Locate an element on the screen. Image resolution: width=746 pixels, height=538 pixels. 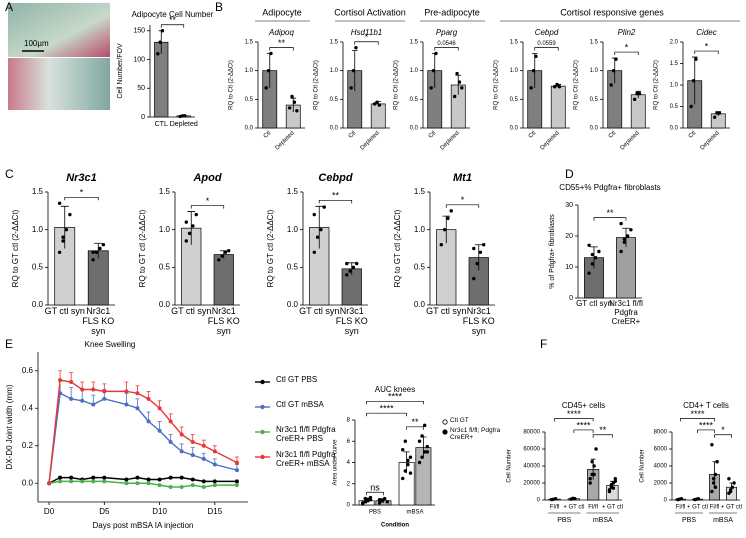
x-tick-label-box: Nr3c1 fl/fl Pdgfra CreER+ is located at coordinates (626, 313).